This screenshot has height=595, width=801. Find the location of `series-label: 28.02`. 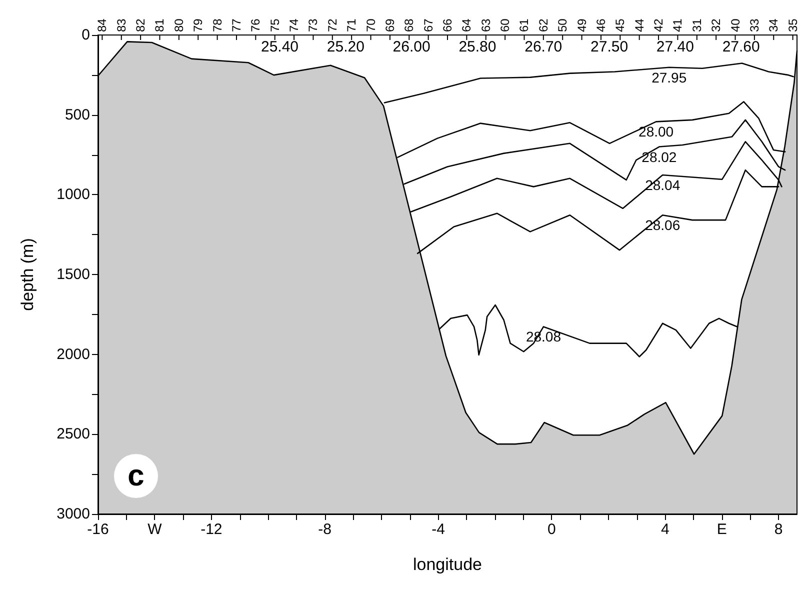

series-label: 28.02 is located at coordinates (659, 156).